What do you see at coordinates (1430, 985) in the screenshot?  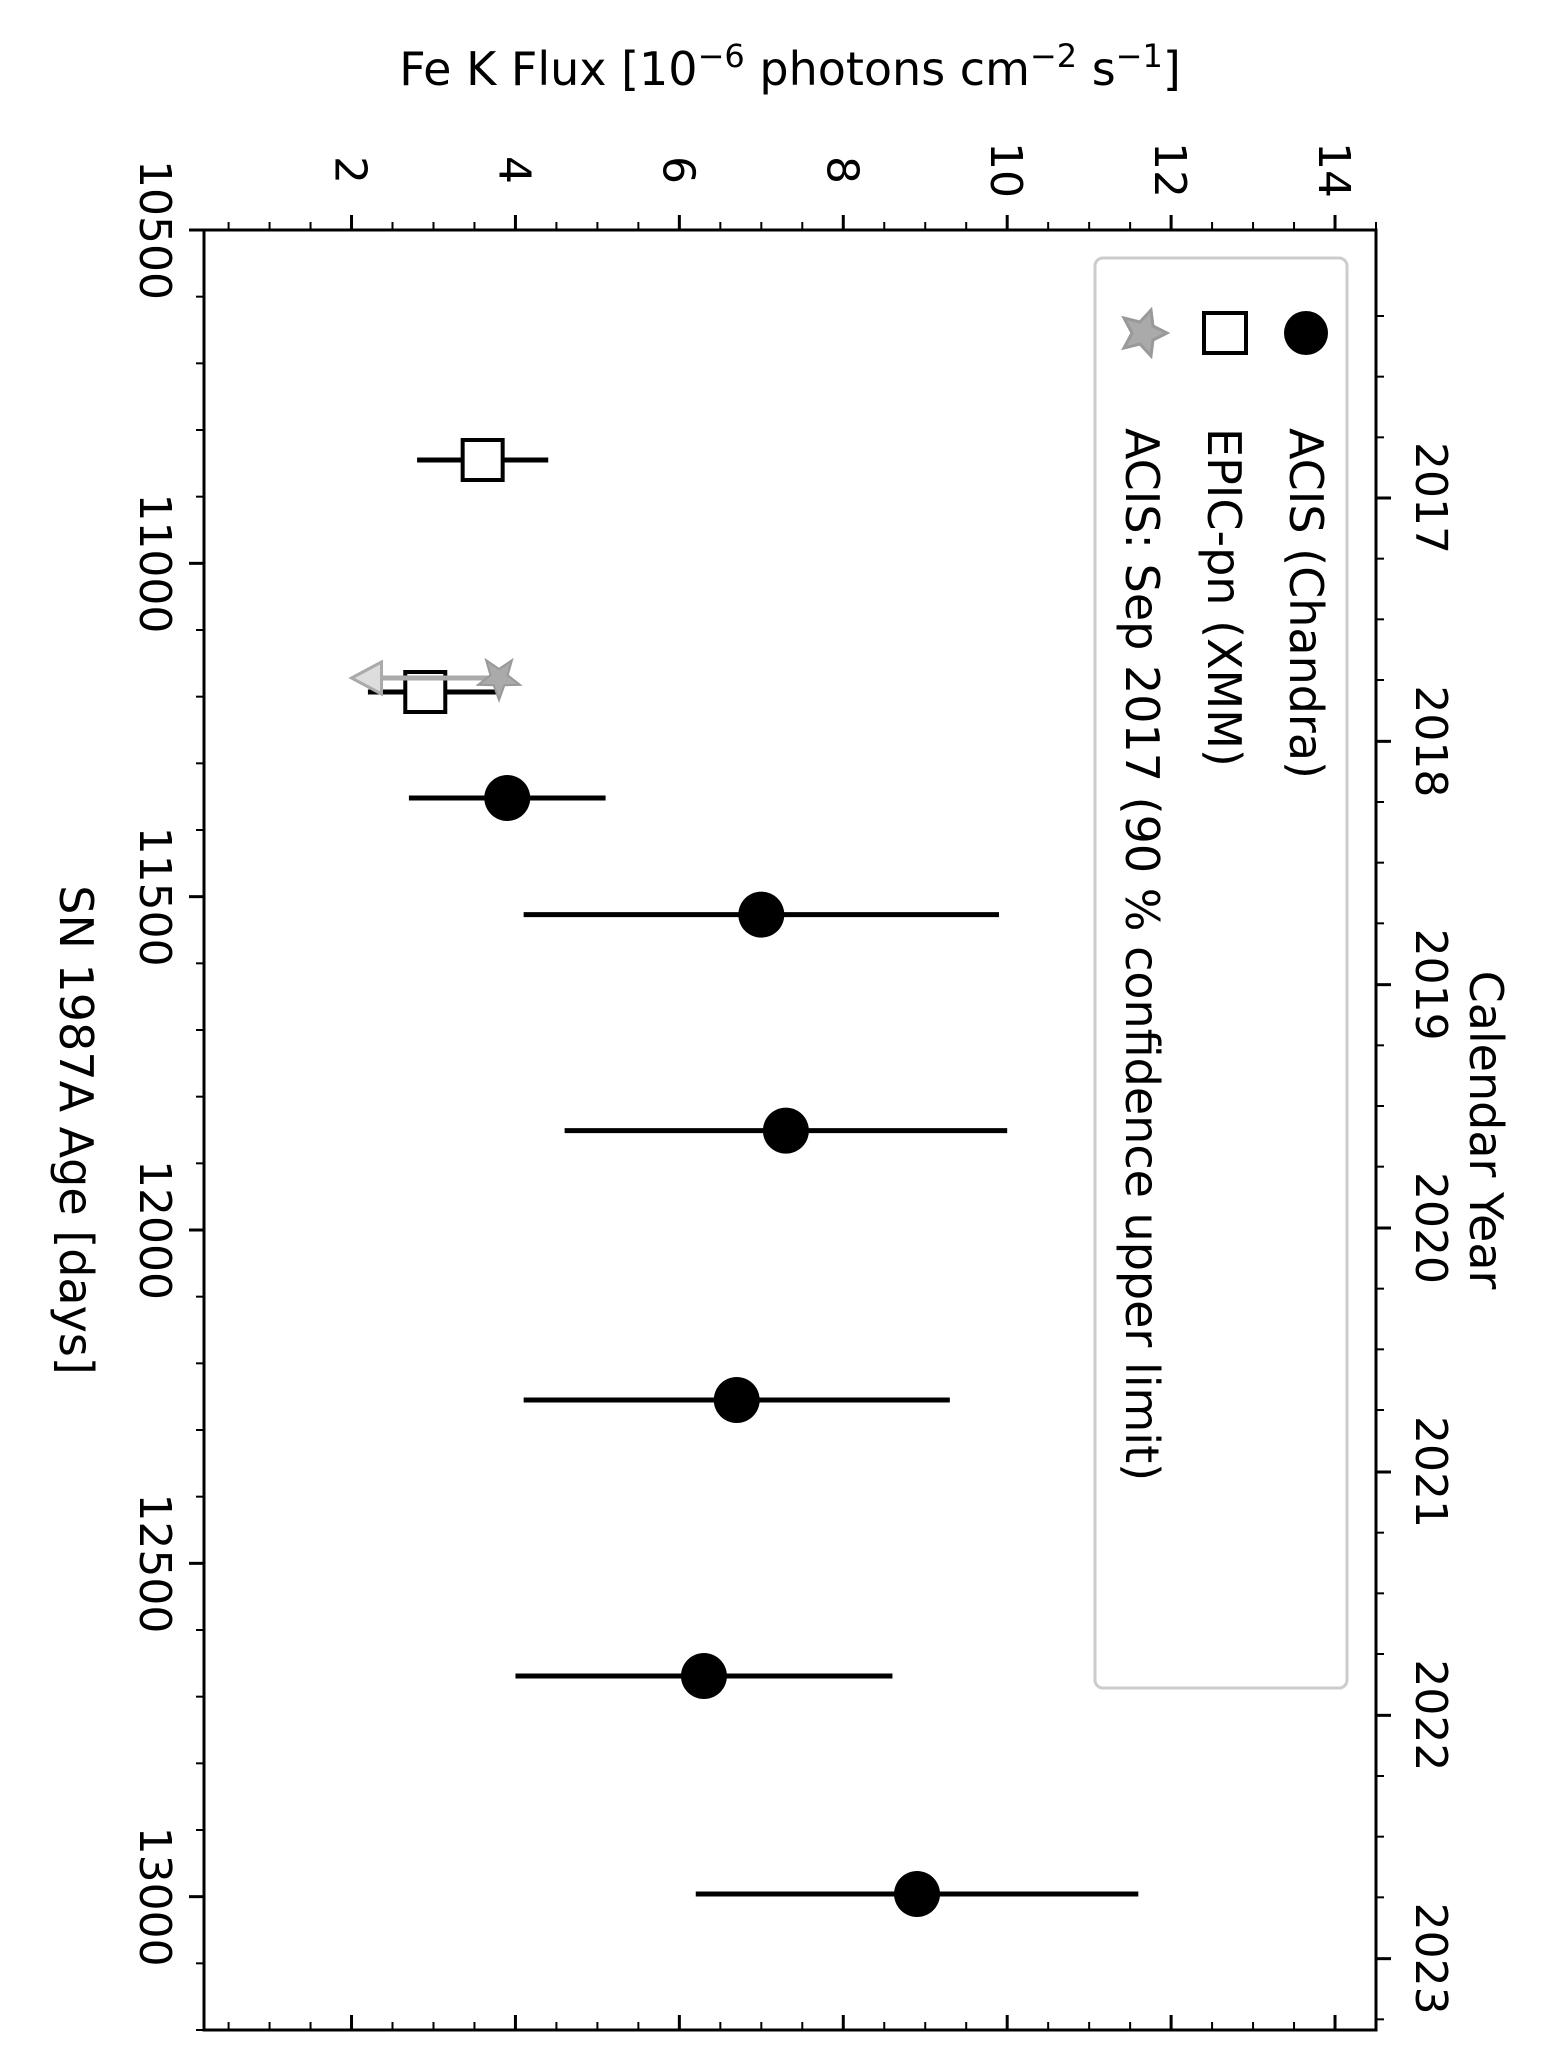 I see `year-tick-label: 2019` at bounding box center [1430, 985].